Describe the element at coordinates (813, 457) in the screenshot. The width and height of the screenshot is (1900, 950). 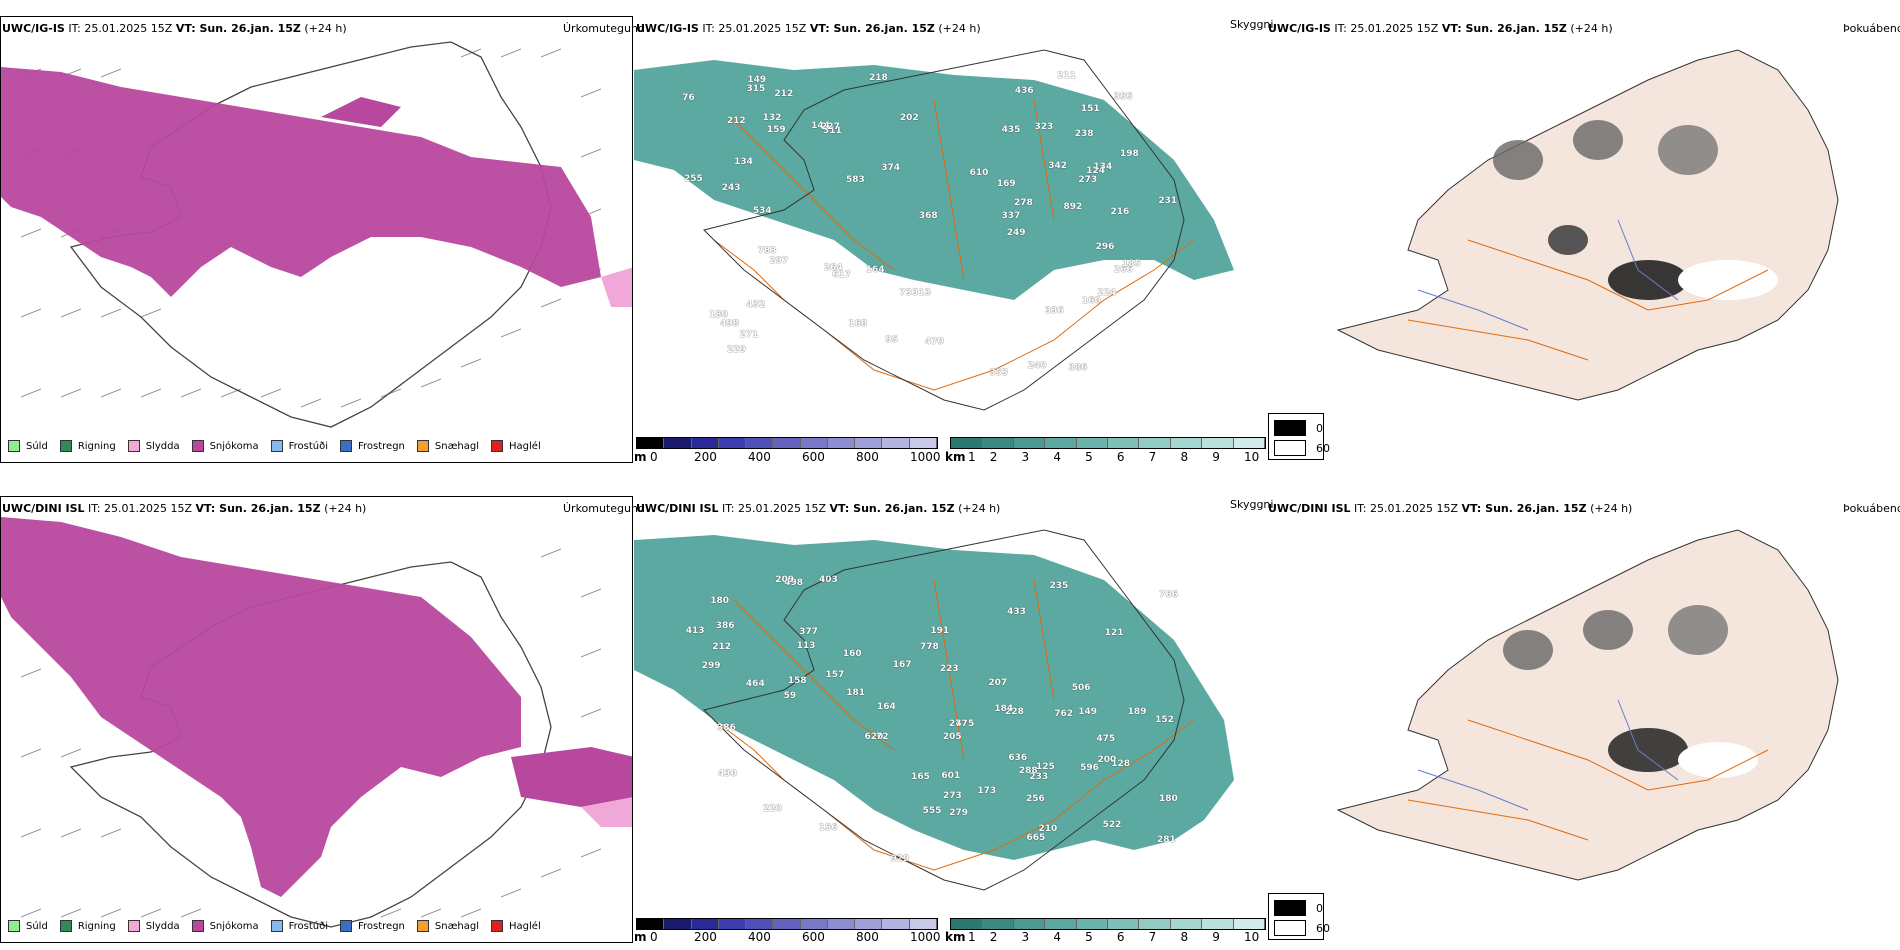
I see `colorbar-tick-label: 600` at that location.